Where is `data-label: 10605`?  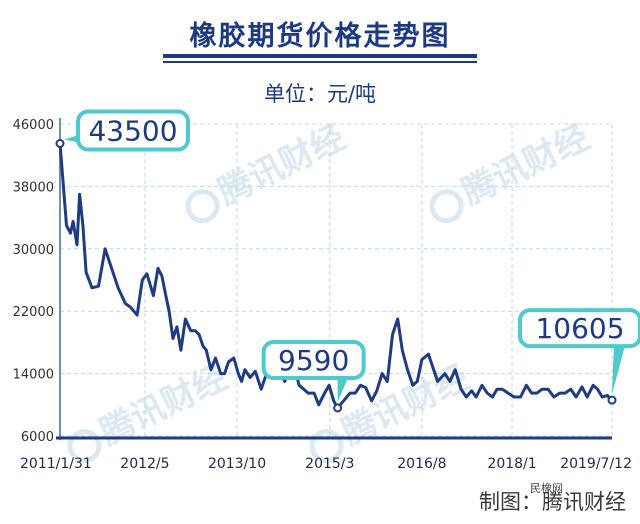
data-label: 10605 is located at coordinates (579, 328).